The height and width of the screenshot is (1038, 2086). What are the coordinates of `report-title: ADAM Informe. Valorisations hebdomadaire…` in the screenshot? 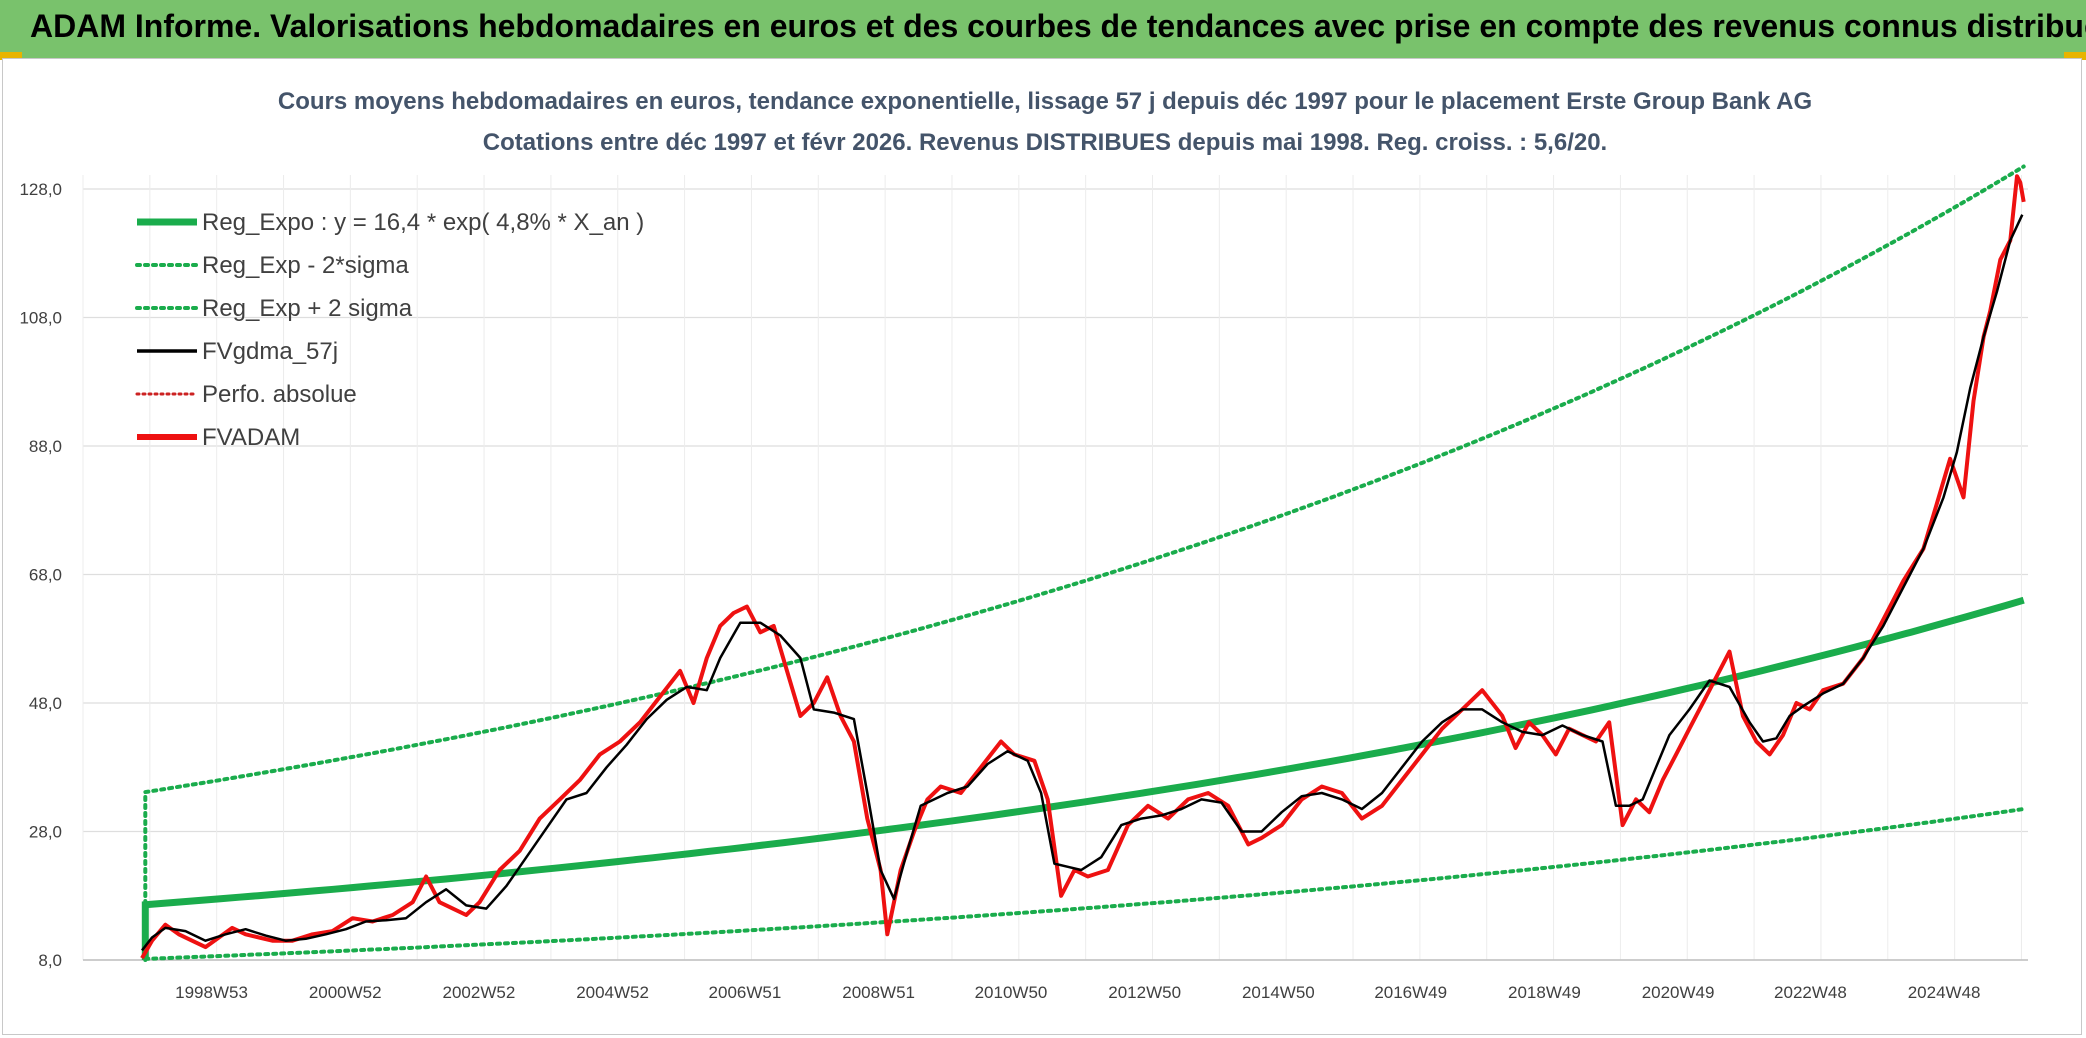 It's located at (1058, 26).